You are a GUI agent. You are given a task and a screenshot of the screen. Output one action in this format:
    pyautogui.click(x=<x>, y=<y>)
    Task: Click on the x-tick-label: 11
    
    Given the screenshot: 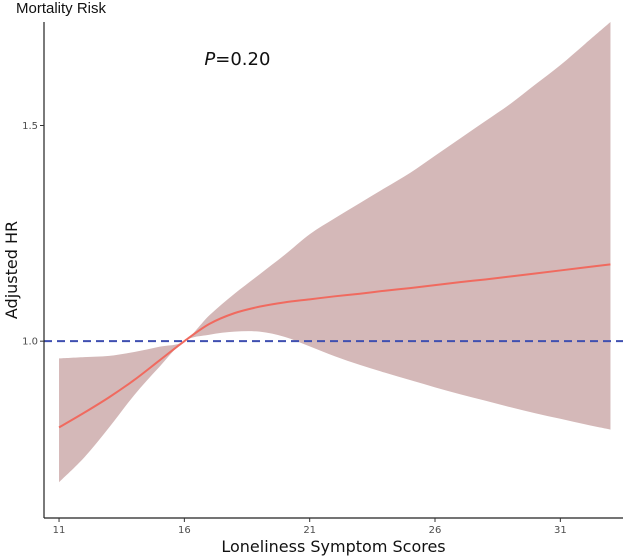 What is the action you would take?
    pyautogui.click(x=59, y=530)
    